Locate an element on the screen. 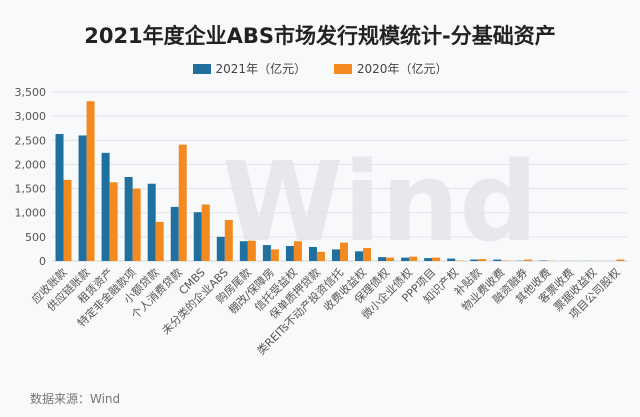 The width and height of the screenshot is (640, 417). y-tick-label: 3,500 is located at coordinates (31, 92).